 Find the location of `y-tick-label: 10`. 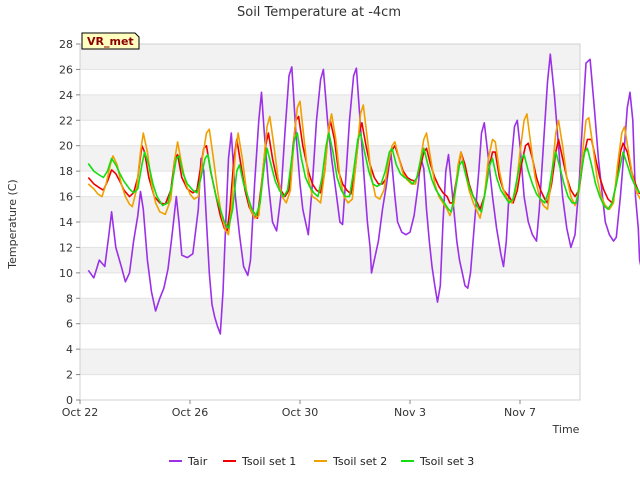

y-tick-label: 10 is located at coordinates (66, 273).